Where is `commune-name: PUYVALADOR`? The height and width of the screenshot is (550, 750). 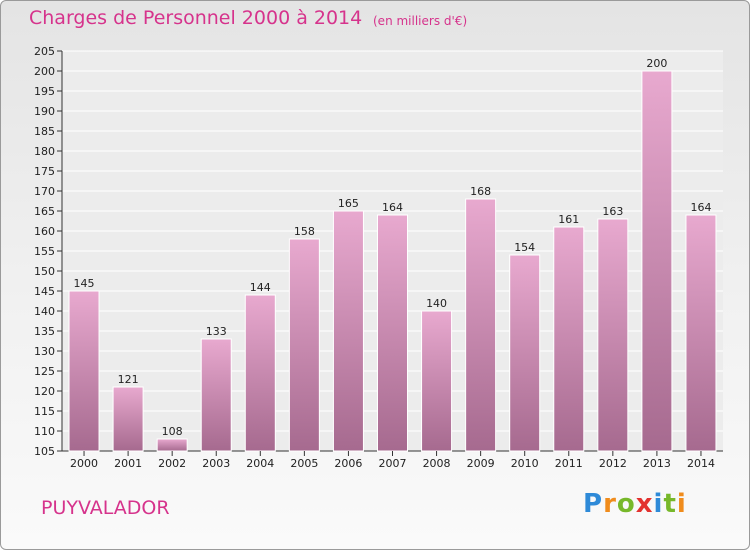
commune-name: PUYVALADOR is located at coordinates (105, 508).